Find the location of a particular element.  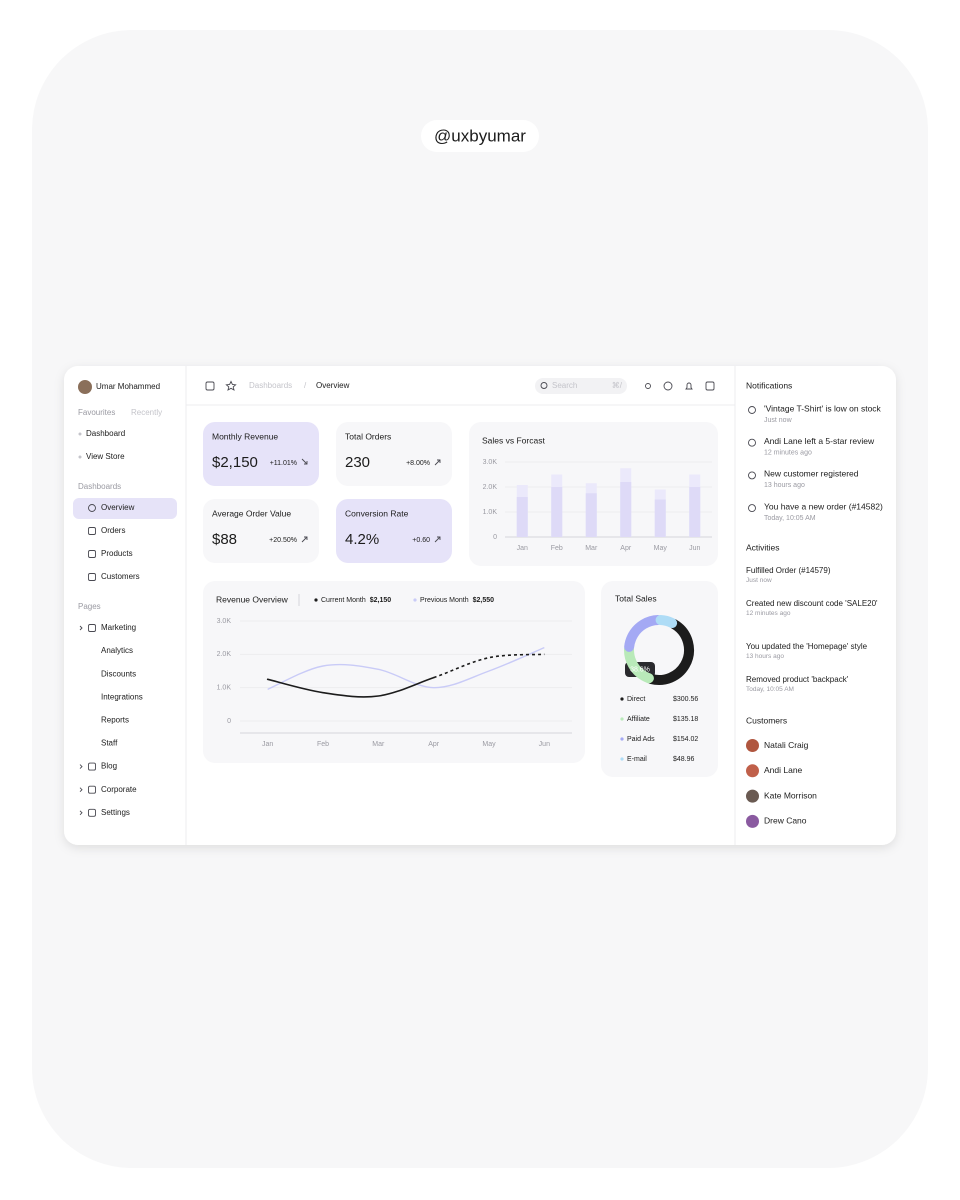

trend-icon is located at coordinates (437, 462).